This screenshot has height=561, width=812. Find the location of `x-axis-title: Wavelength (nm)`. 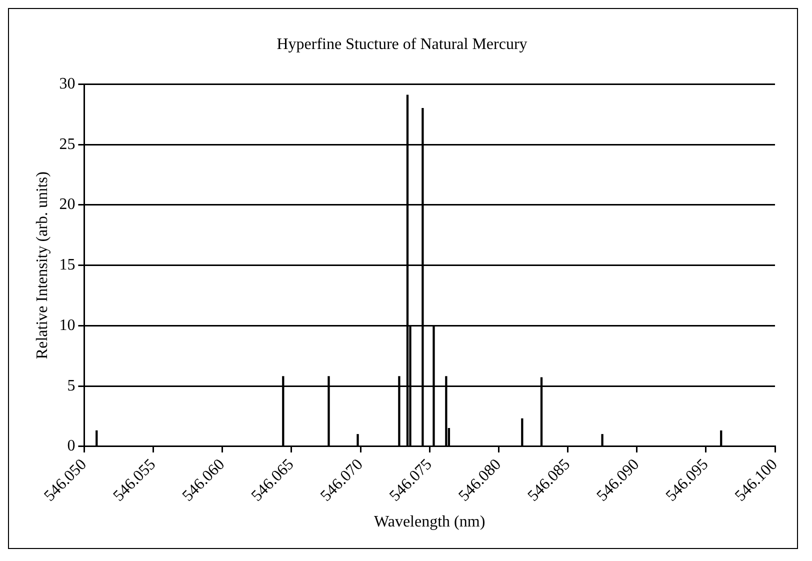

x-axis-title: Wavelength (nm) is located at coordinates (430, 522).